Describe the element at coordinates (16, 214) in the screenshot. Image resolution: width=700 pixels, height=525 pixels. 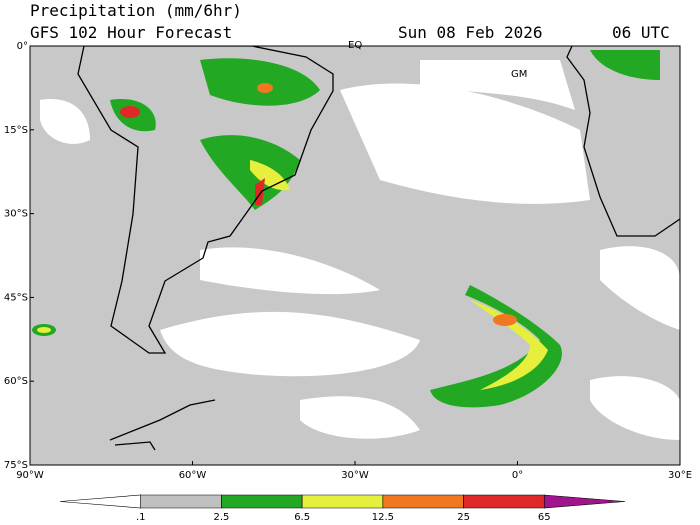
I see `lat-label: 30°S` at that location.